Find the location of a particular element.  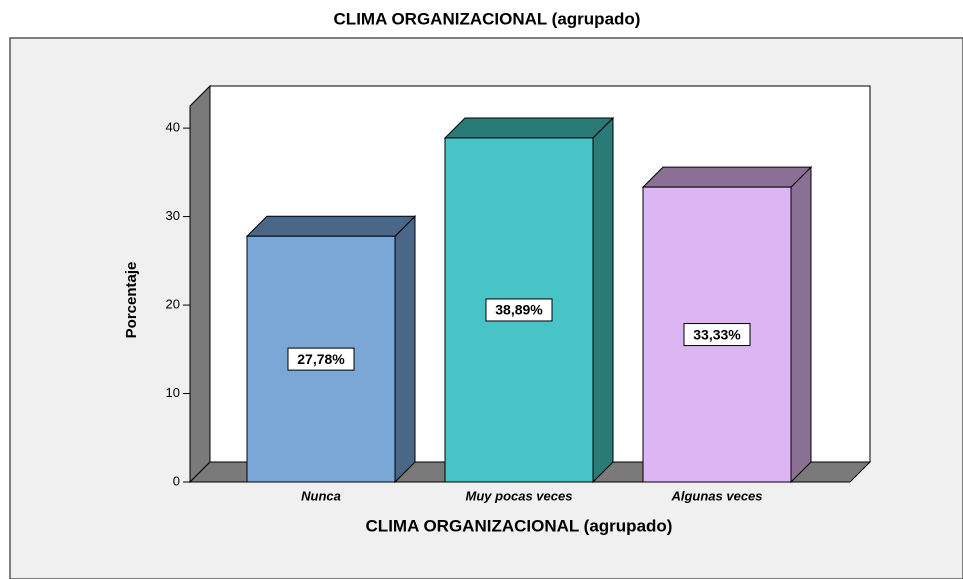

value-label: 27,78% is located at coordinates (321, 359).